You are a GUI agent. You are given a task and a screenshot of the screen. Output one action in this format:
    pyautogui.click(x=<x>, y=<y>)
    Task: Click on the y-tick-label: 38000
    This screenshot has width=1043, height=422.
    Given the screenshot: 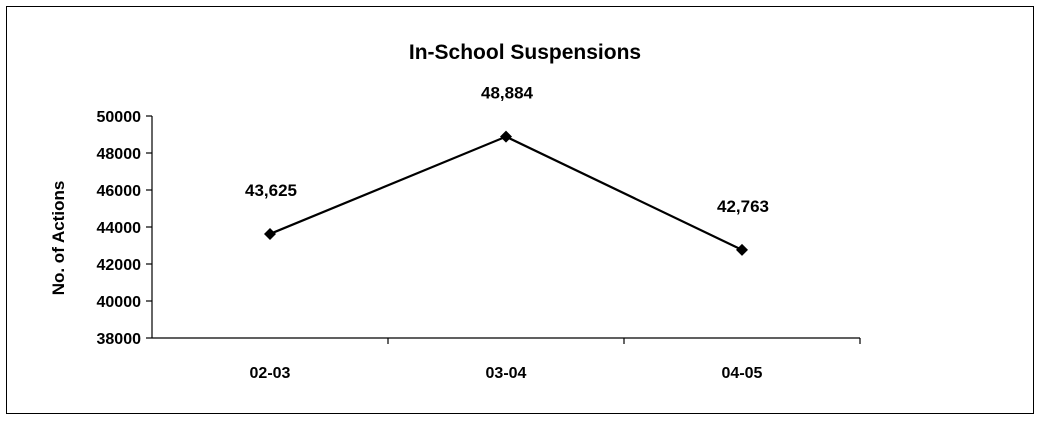 What is the action you would take?
    pyautogui.click(x=119, y=339)
    